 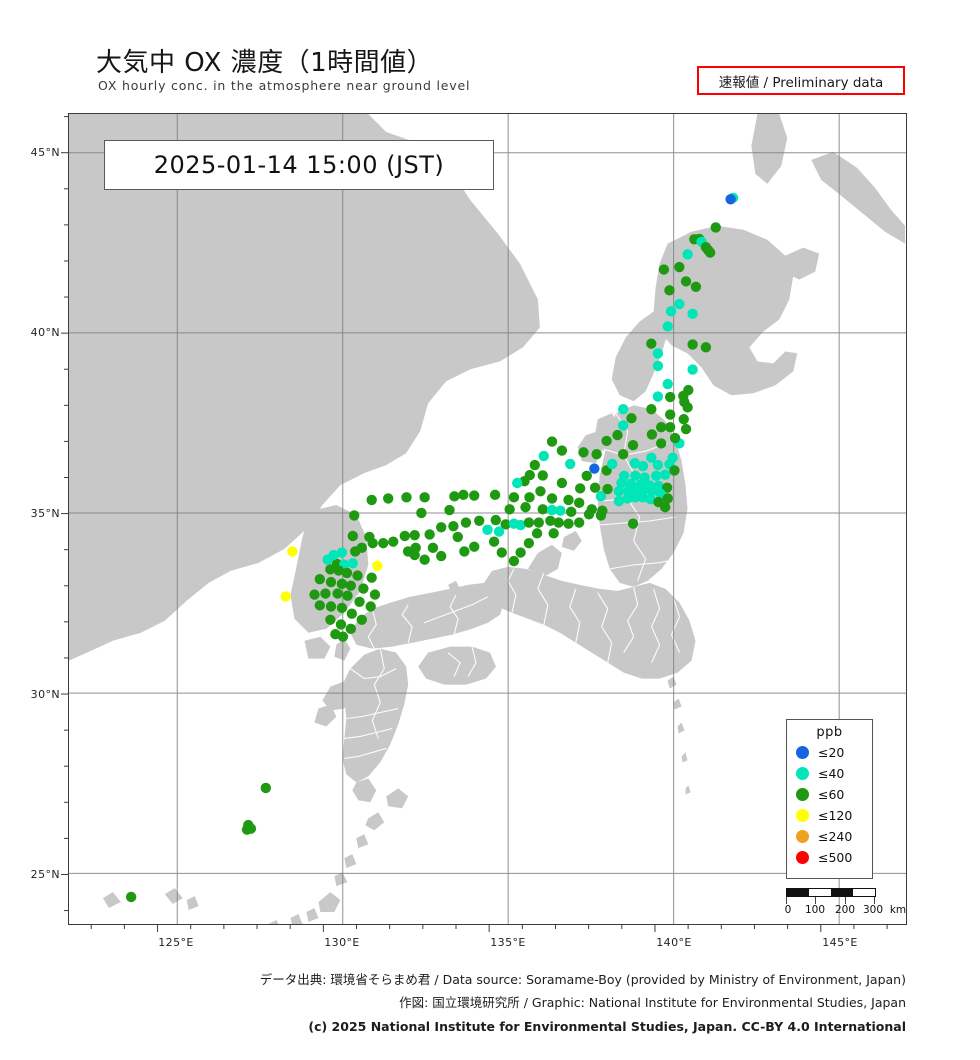 What do you see at coordinates (801, 82) in the screenshot?
I see `preliminary-data-label: 速報値 / Preliminary data` at bounding box center [801, 82].